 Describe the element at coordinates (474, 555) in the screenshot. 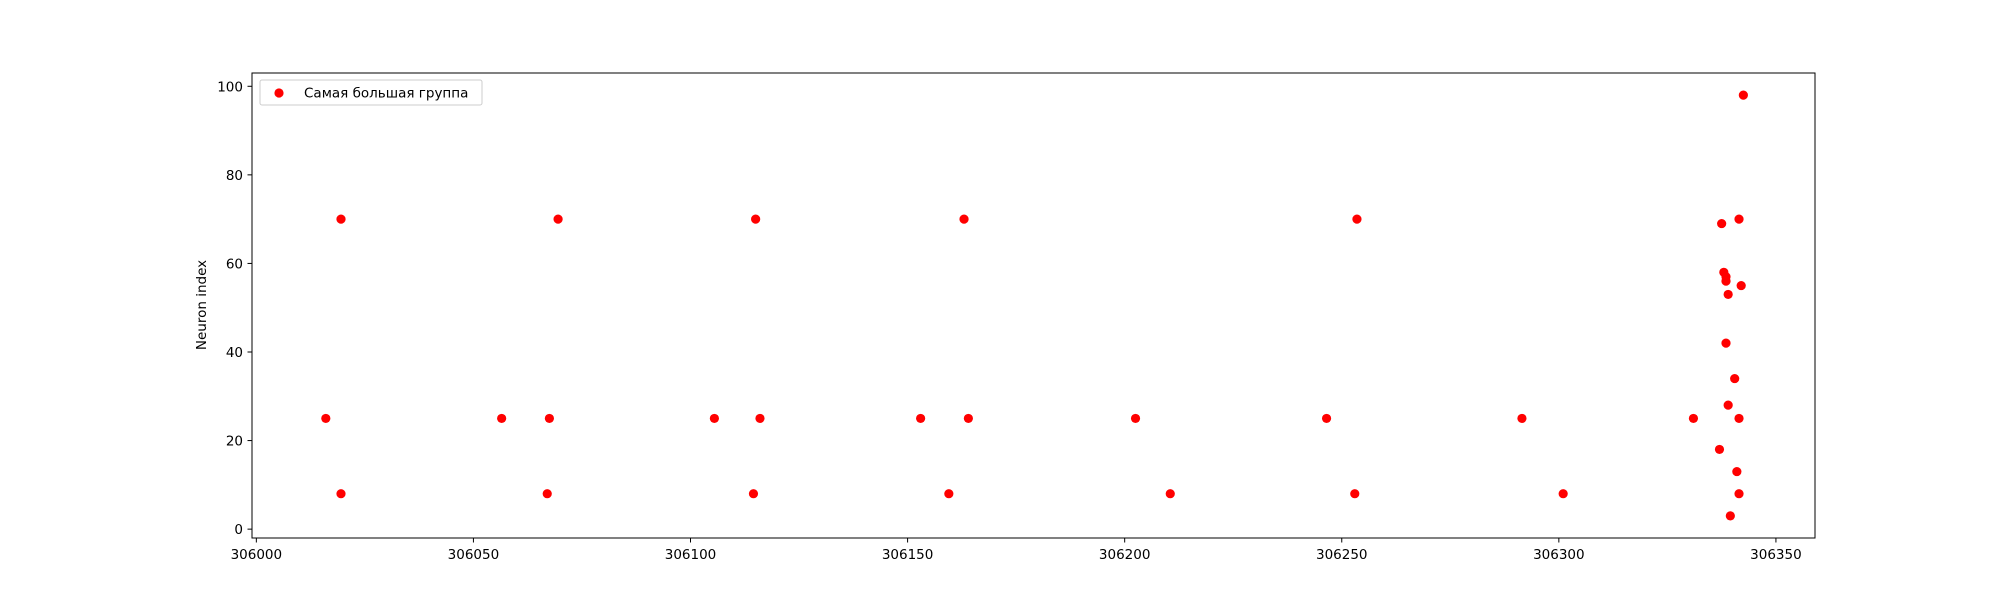

I see `x-tick-label: 306050` at that location.